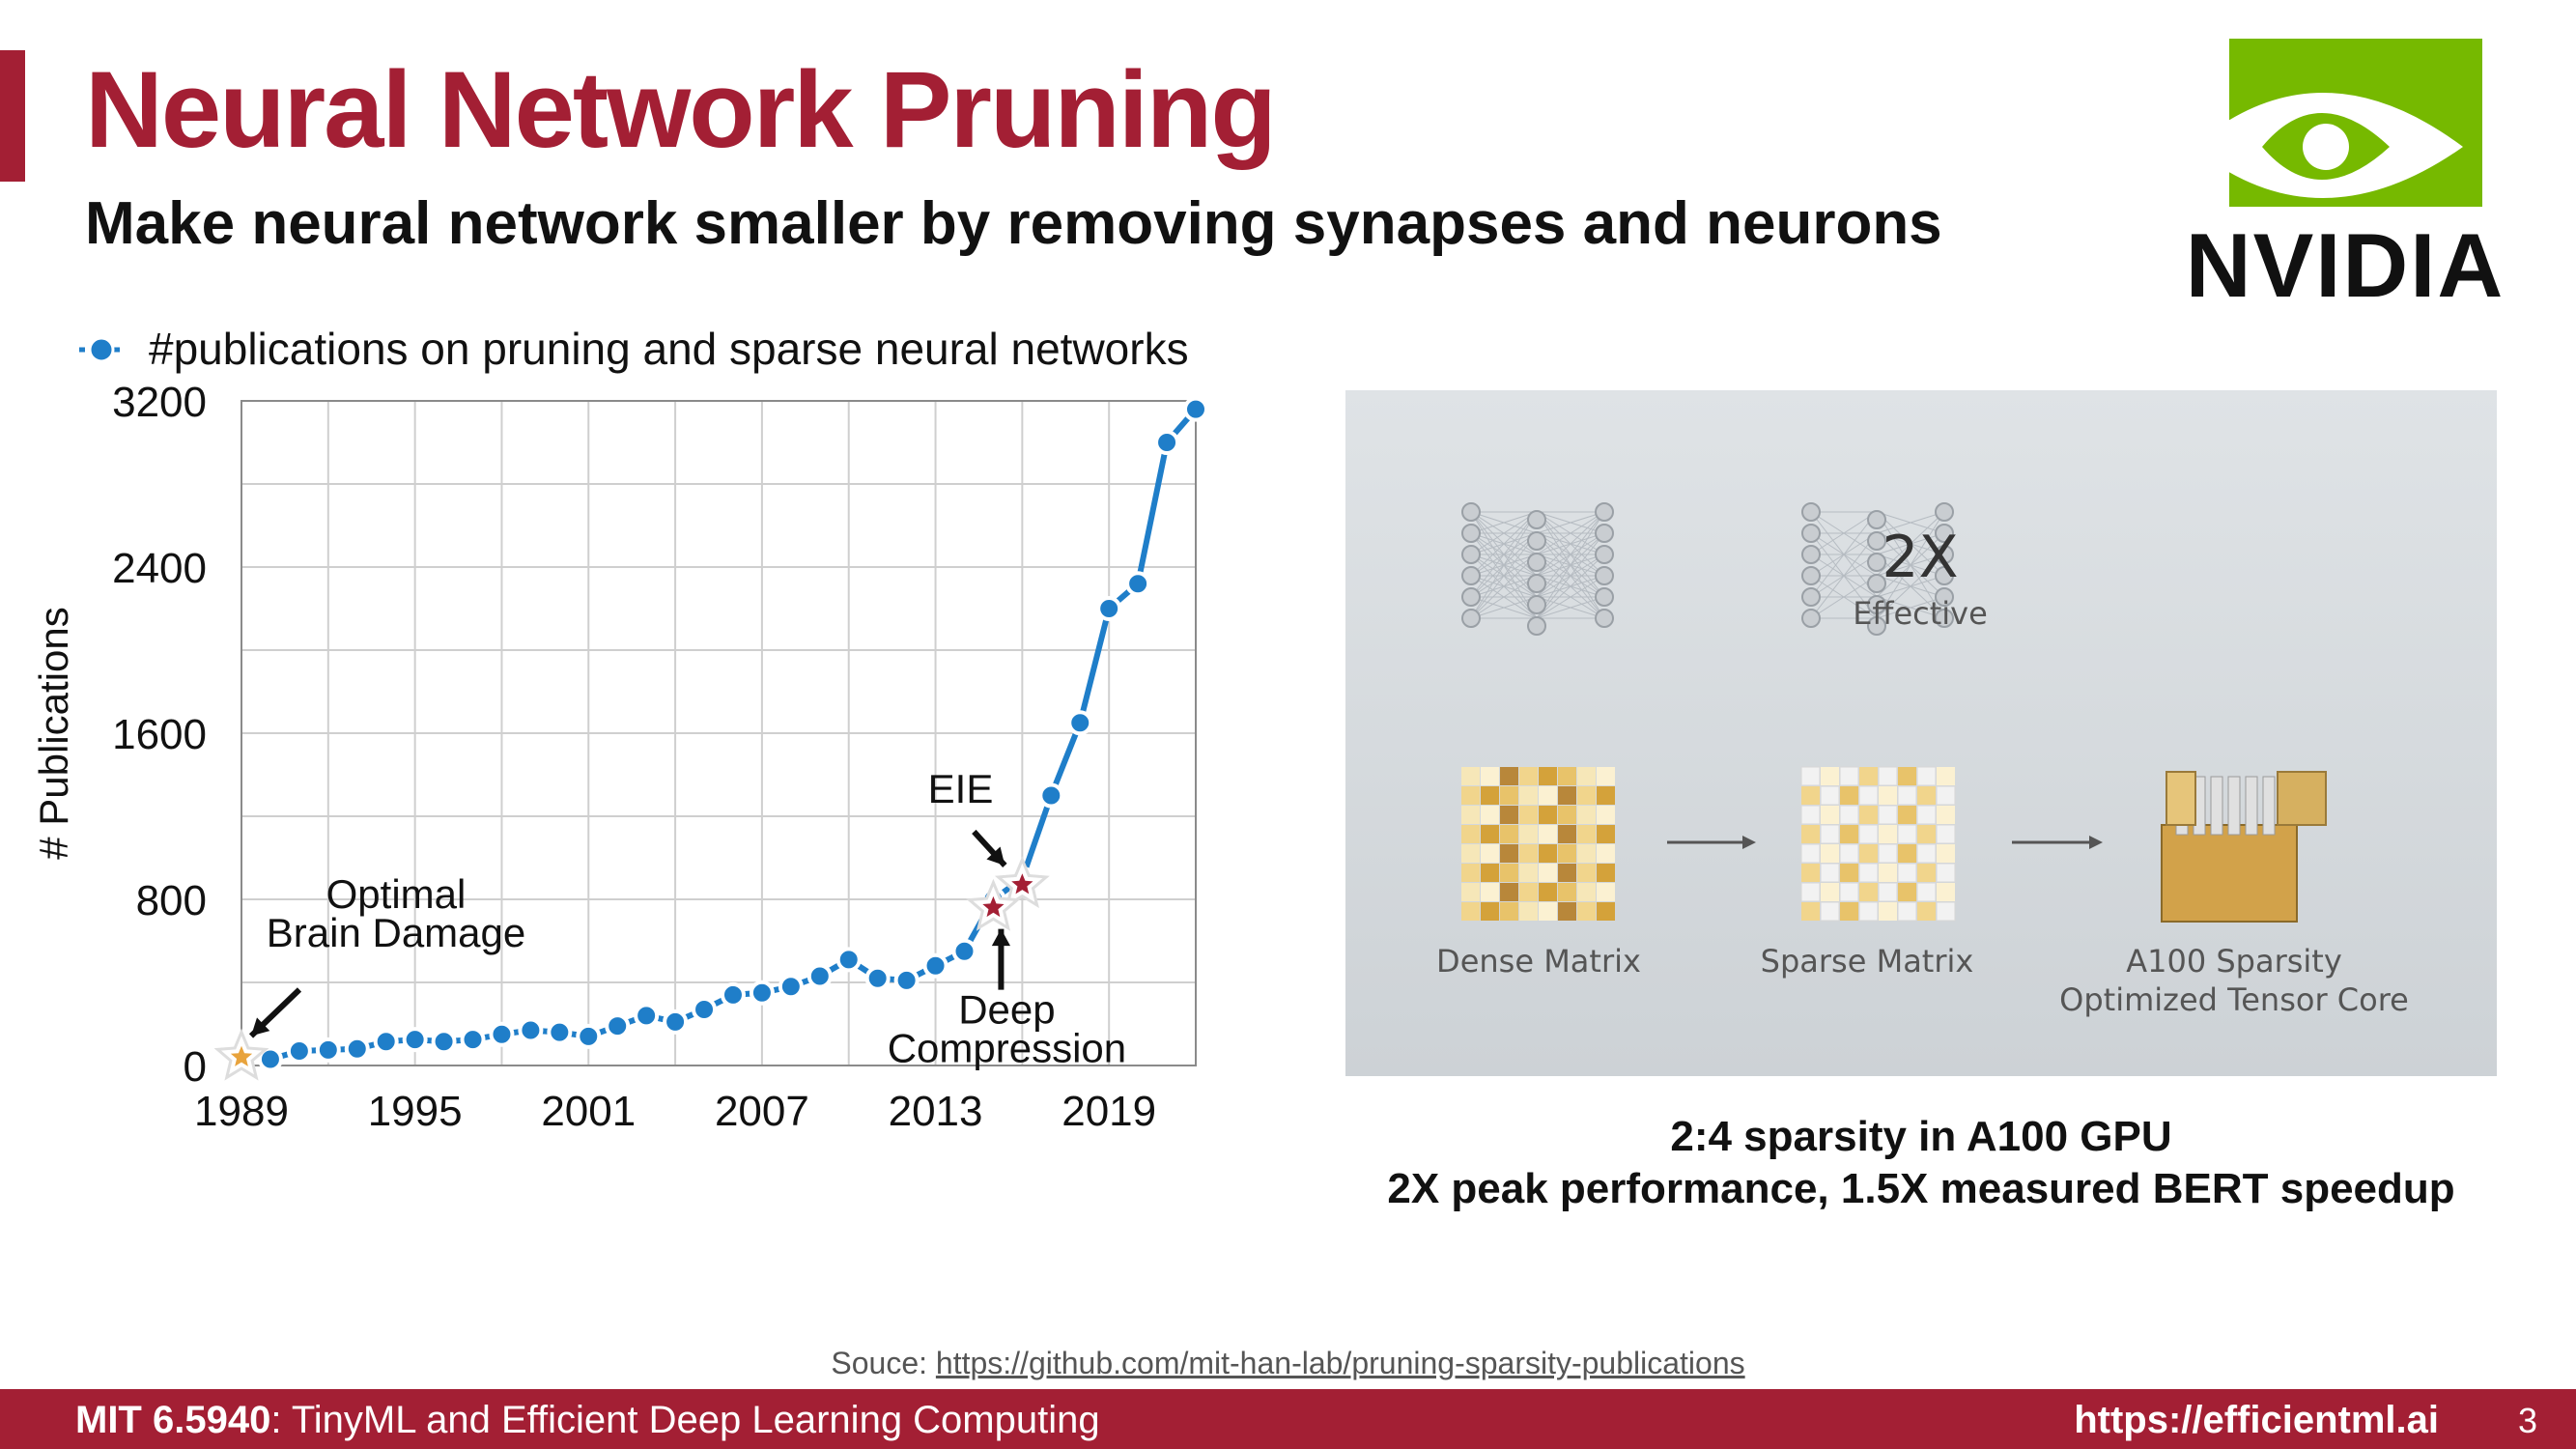  What do you see at coordinates (2527, 1420) in the screenshot?
I see `page-number: 3` at bounding box center [2527, 1420].